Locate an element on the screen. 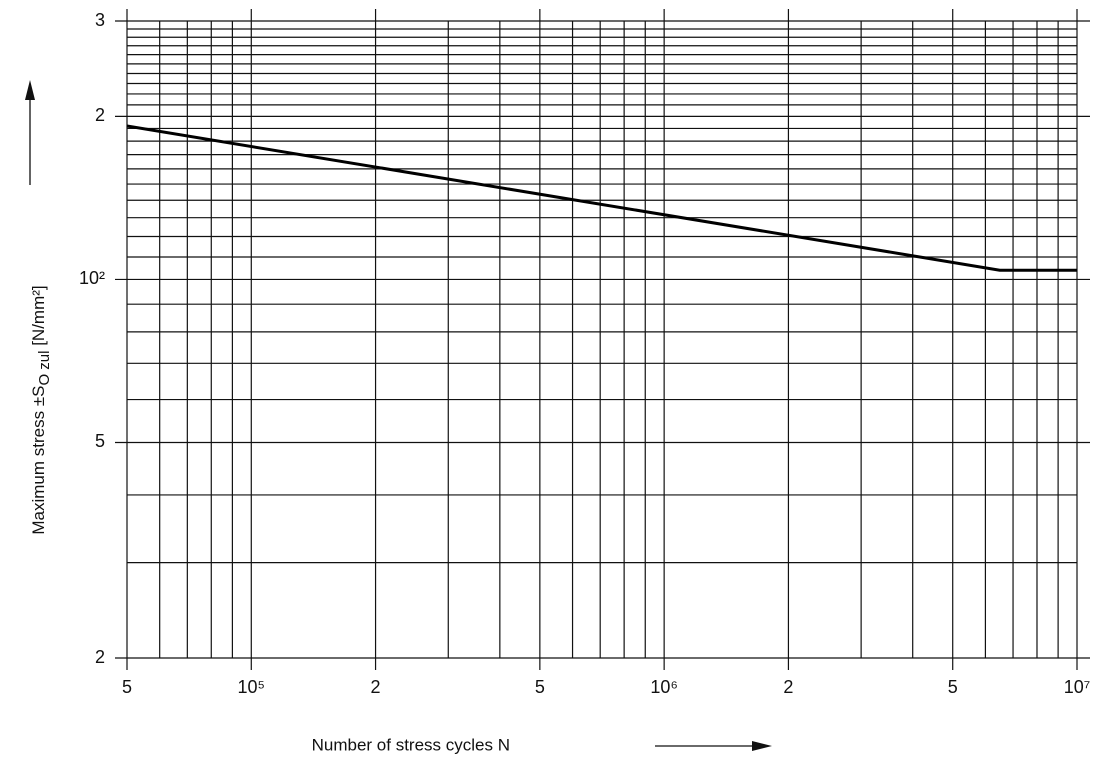  x-arrow is located at coordinates (713, 746).